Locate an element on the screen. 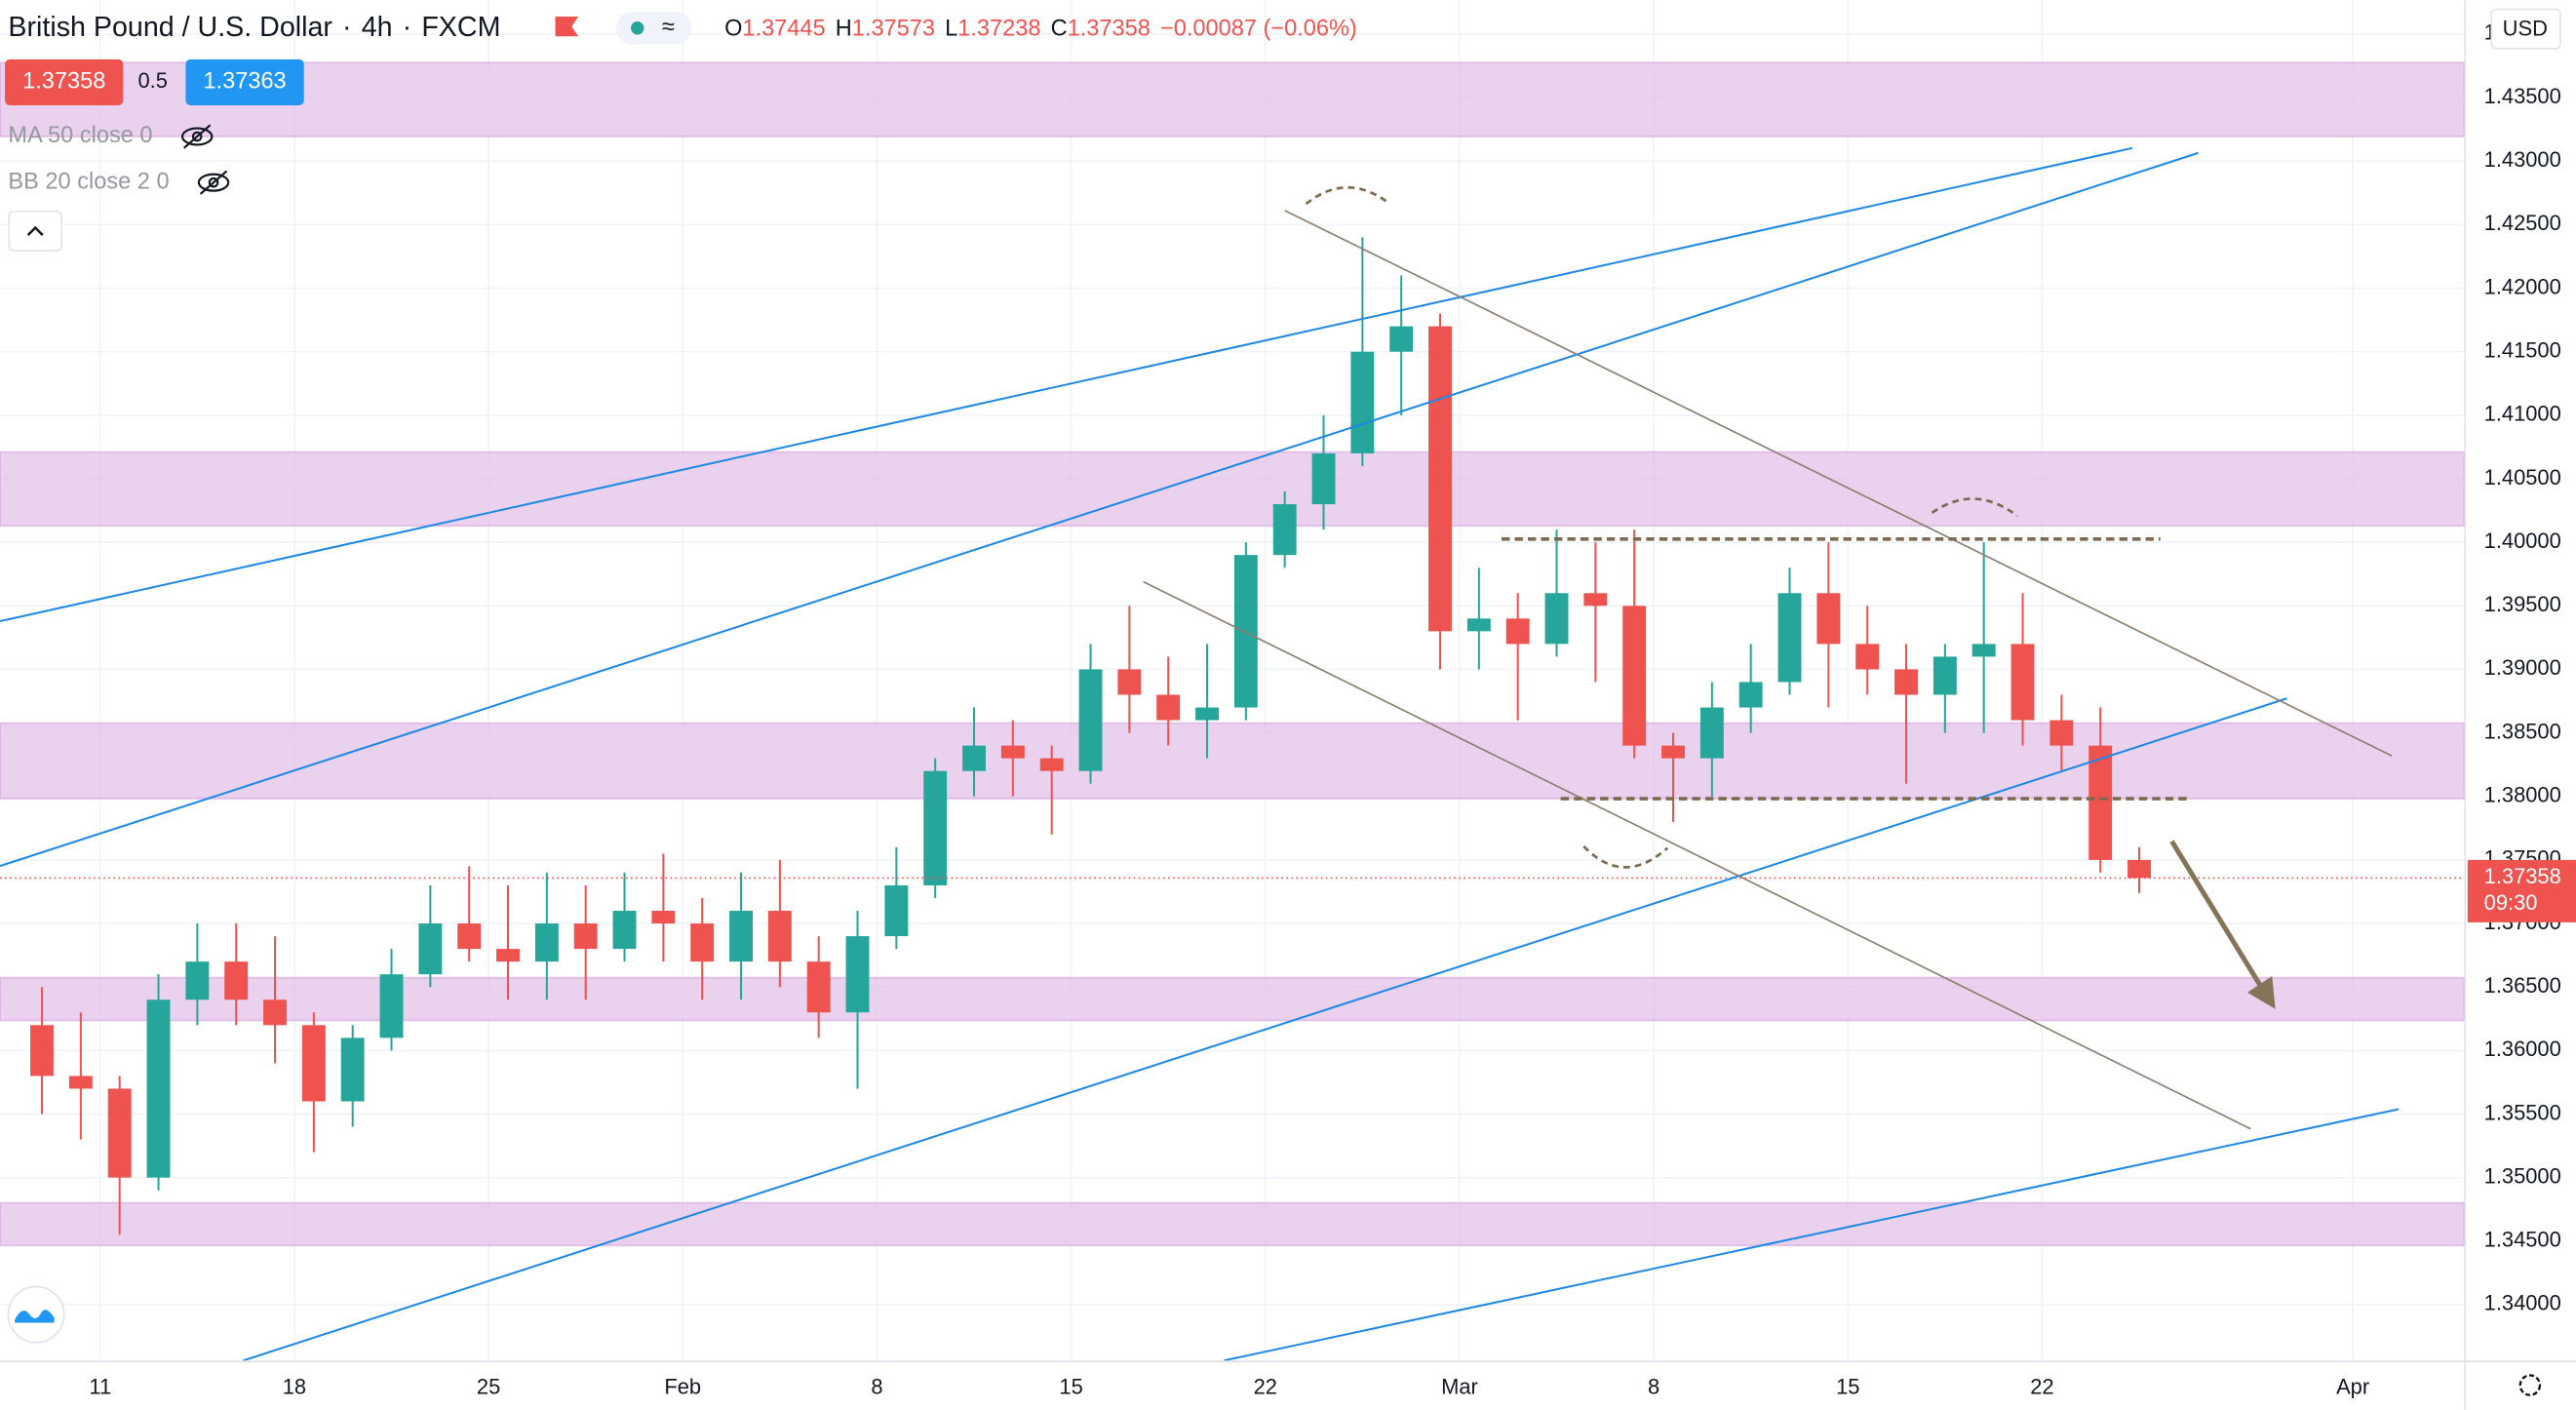 This screenshot has width=2576, height=1410. flag-icon is located at coordinates (567, 27).